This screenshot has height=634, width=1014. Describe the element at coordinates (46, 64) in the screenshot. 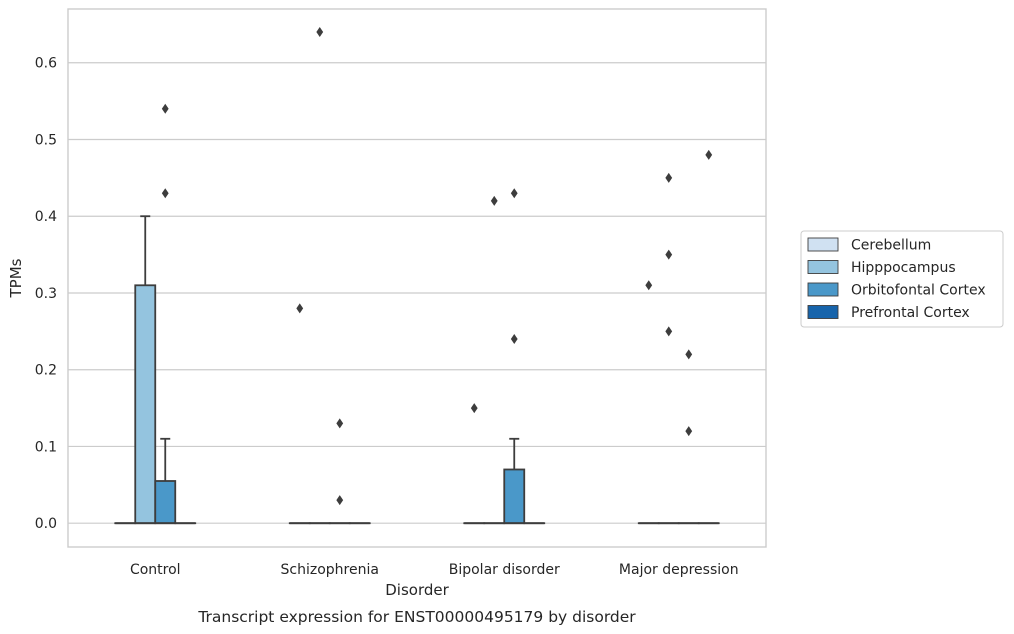

I see `y-tick-label: 0.6` at that location.